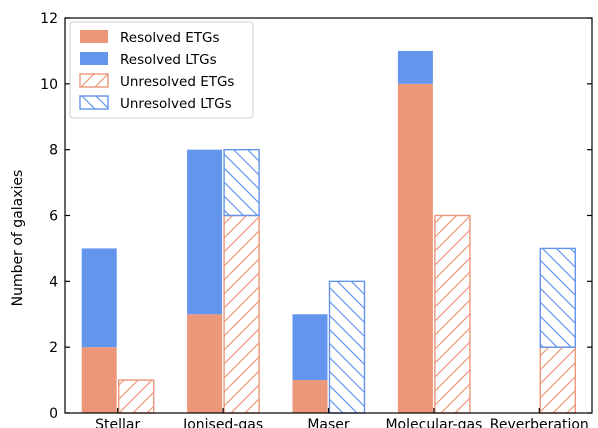 This screenshot has width=598, height=428. I want to click on x-tick-label-reverberation: Reverberation, so click(539, 422).